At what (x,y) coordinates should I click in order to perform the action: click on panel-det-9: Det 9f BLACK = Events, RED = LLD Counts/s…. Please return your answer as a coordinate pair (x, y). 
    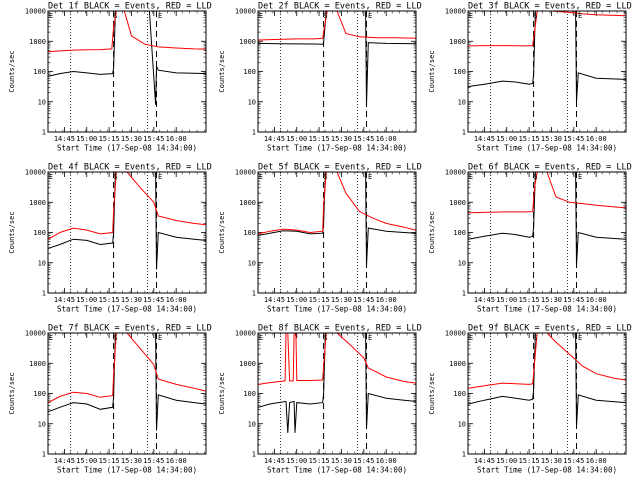
    Looking at the image, I should click on (530, 399).